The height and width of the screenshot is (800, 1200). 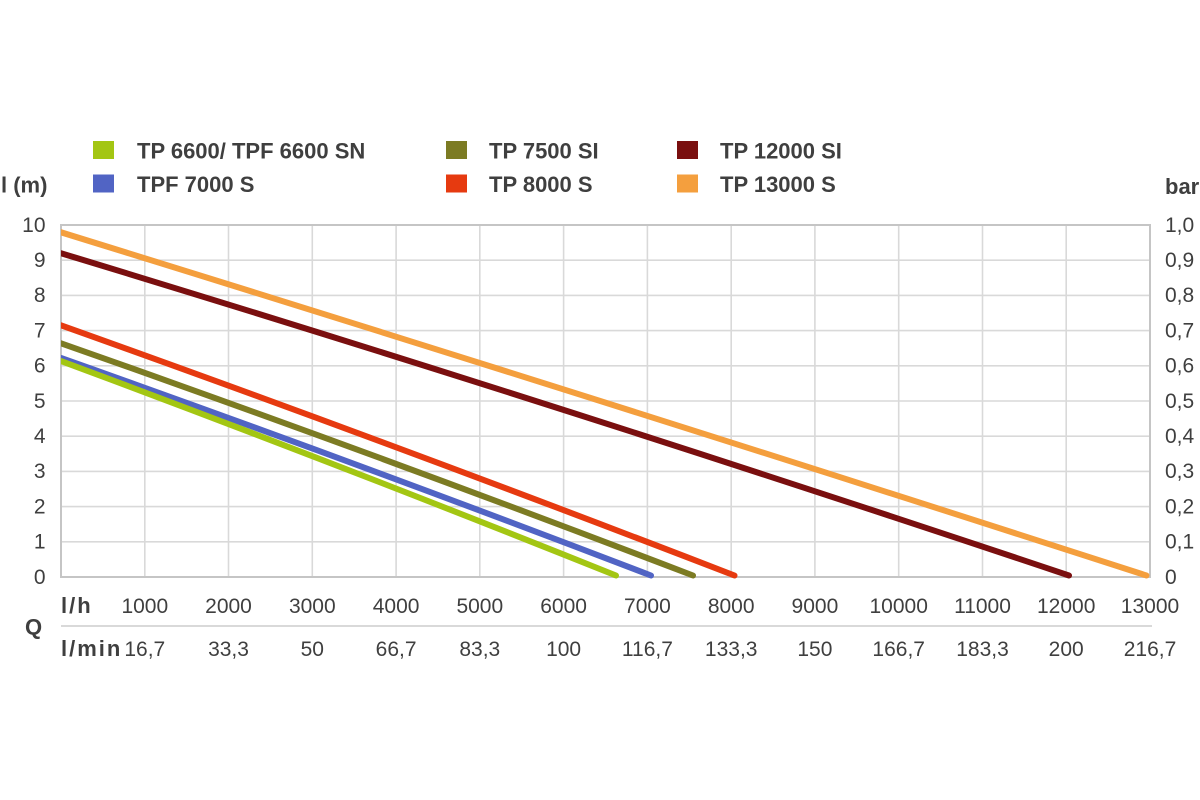 What do you see at coordinates (781, 151) in the screenshot?
I see `svg-text: TP 12000 SI` at bounding box center [781, 151].